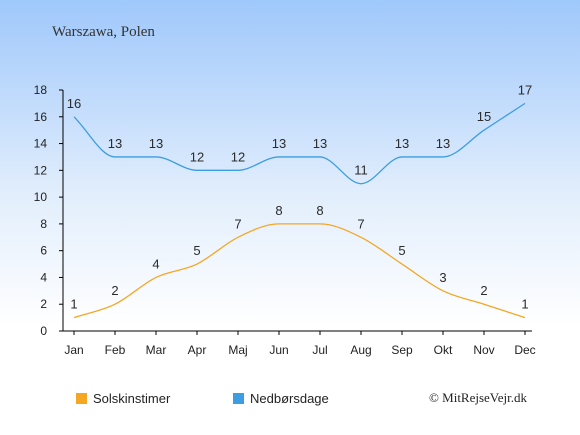  I want to click on x-tick-label: Mar, so click(156, 350).